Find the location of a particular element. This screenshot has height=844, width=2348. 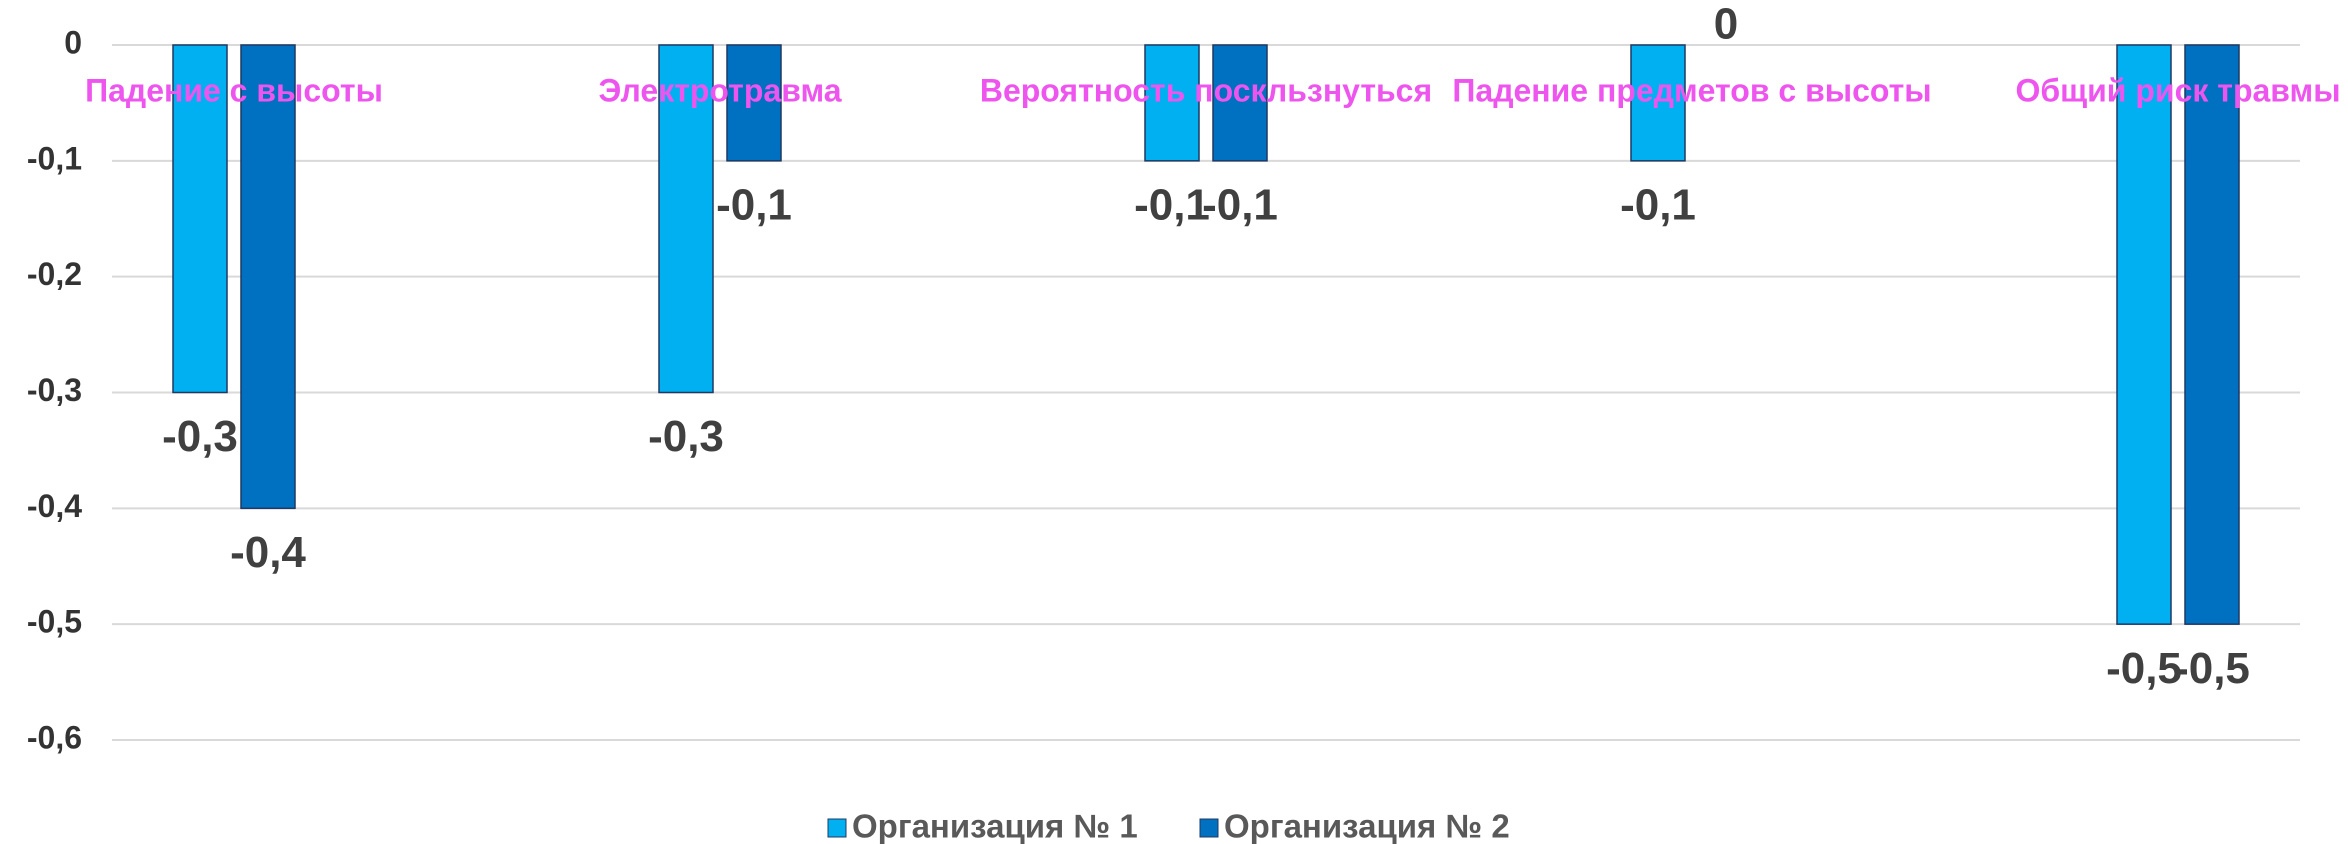

y-tick-label: -0,5 is located at coordinates (54, 622).